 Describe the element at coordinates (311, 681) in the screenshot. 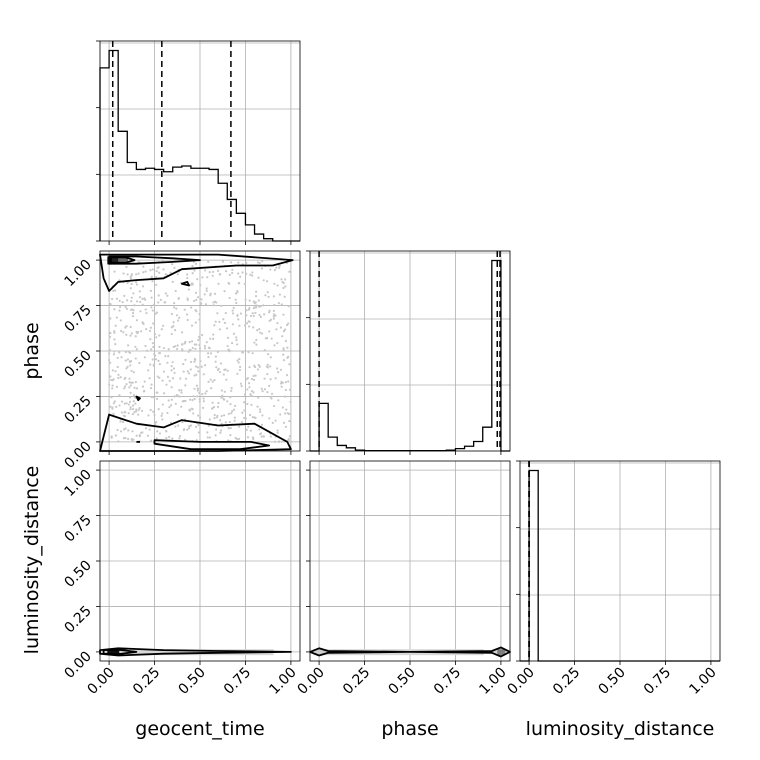

I see `joint-phase-luminosity-distance-xtick-label: 0.00` at that location.